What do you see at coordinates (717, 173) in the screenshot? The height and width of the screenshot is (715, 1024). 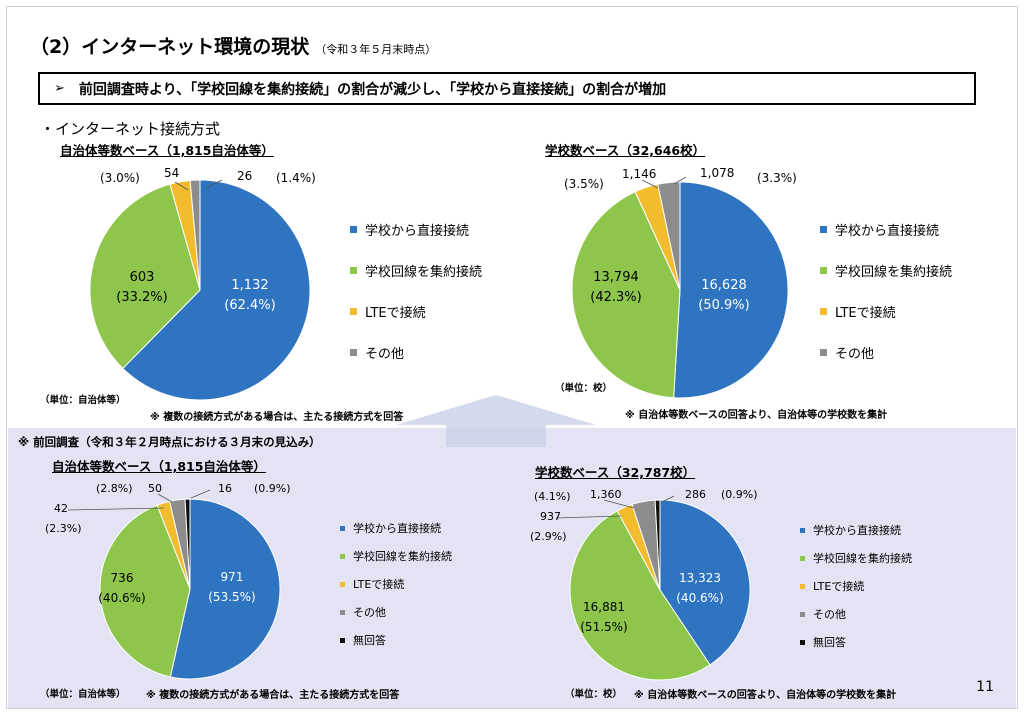 I see `data-label-other-value: 1,078` at bounding box center [717, 173].